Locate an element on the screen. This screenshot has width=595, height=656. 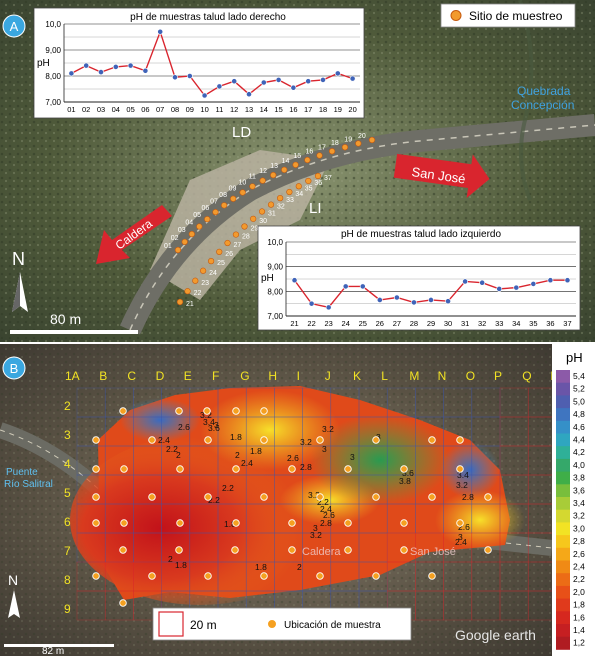
chart-left-frame is located at coordinates (419, 278).